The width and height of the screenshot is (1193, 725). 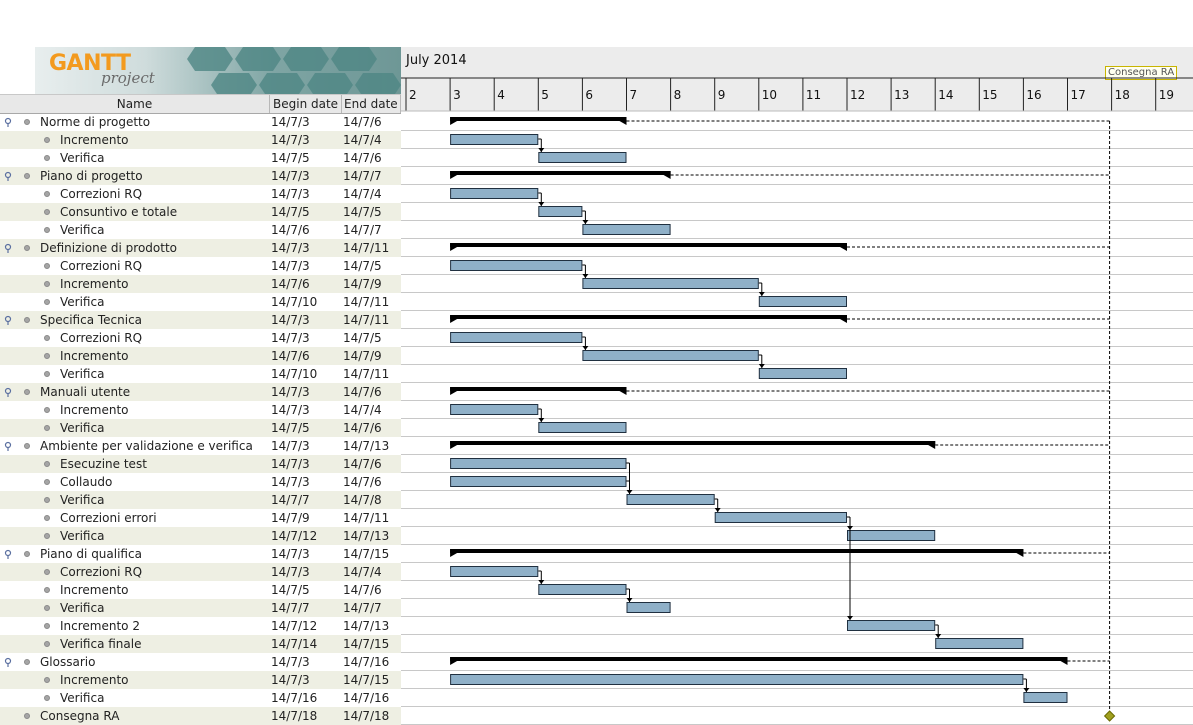 What do you see at coordinates (200, 626) in the screenshot?
I see `task-row: Incremento 2 14/7/12 14/7/13` at bounding box center [200, 626].